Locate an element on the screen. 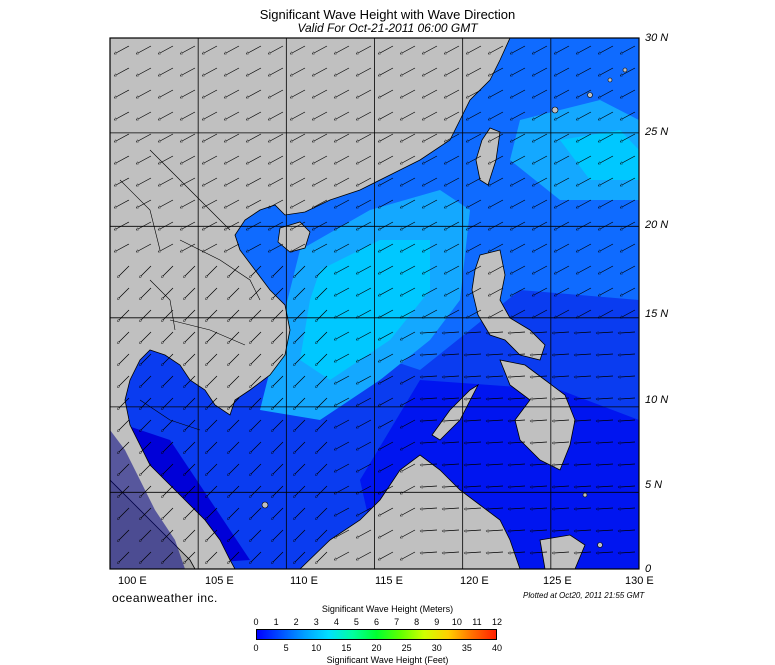 Image resolution: width=775 pixels, height=665 pixels. meters-tick-label: 0 is located at coordinates (256, 622).